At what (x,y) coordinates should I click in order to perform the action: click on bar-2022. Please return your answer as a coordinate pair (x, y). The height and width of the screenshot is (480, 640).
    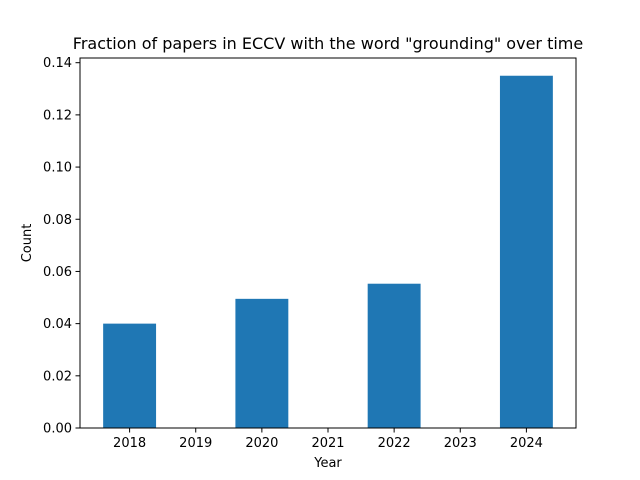
    Looking at the image, I should click on (394, 355).